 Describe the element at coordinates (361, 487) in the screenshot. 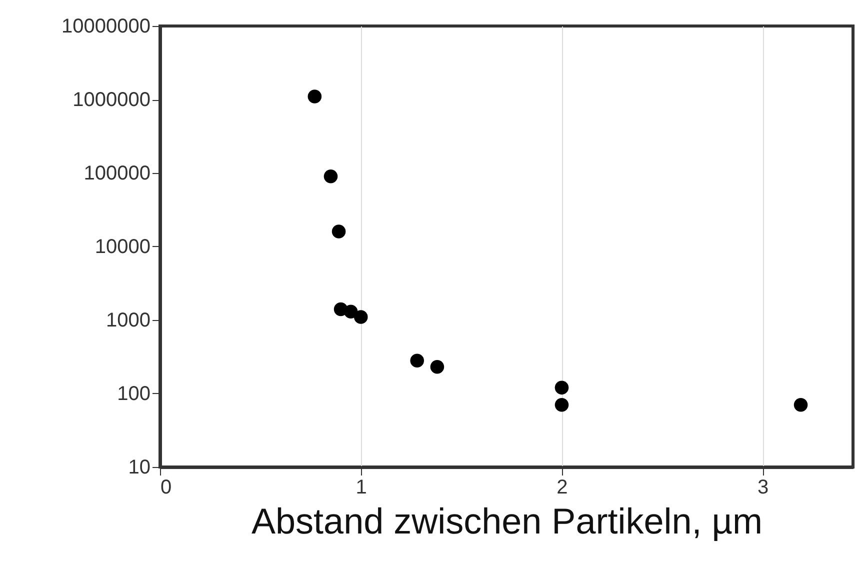

I see `x-tick-label: 1` at that location.